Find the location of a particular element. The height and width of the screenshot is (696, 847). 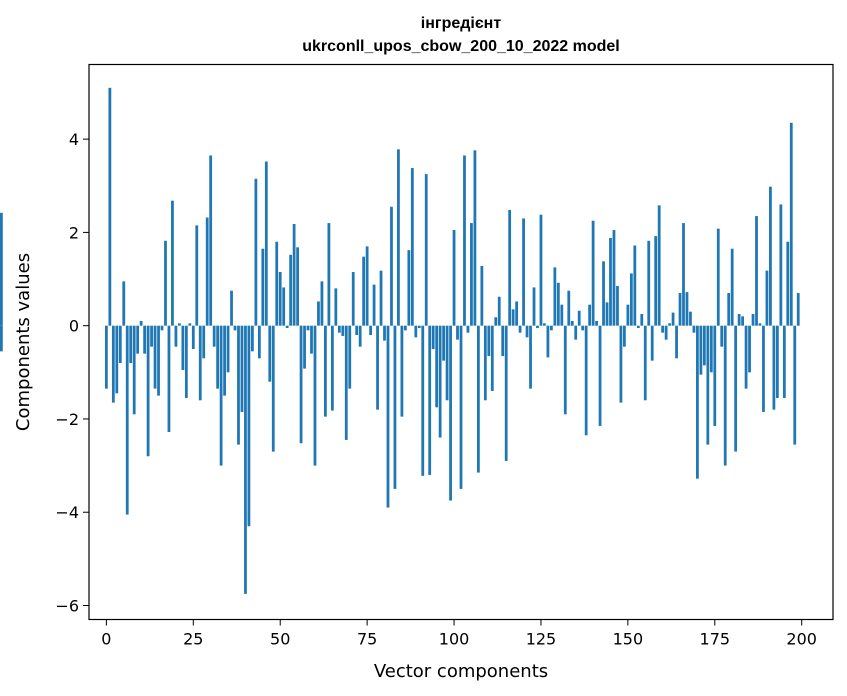

chart-title: інгредієнт is located at coordinates (461, 23).